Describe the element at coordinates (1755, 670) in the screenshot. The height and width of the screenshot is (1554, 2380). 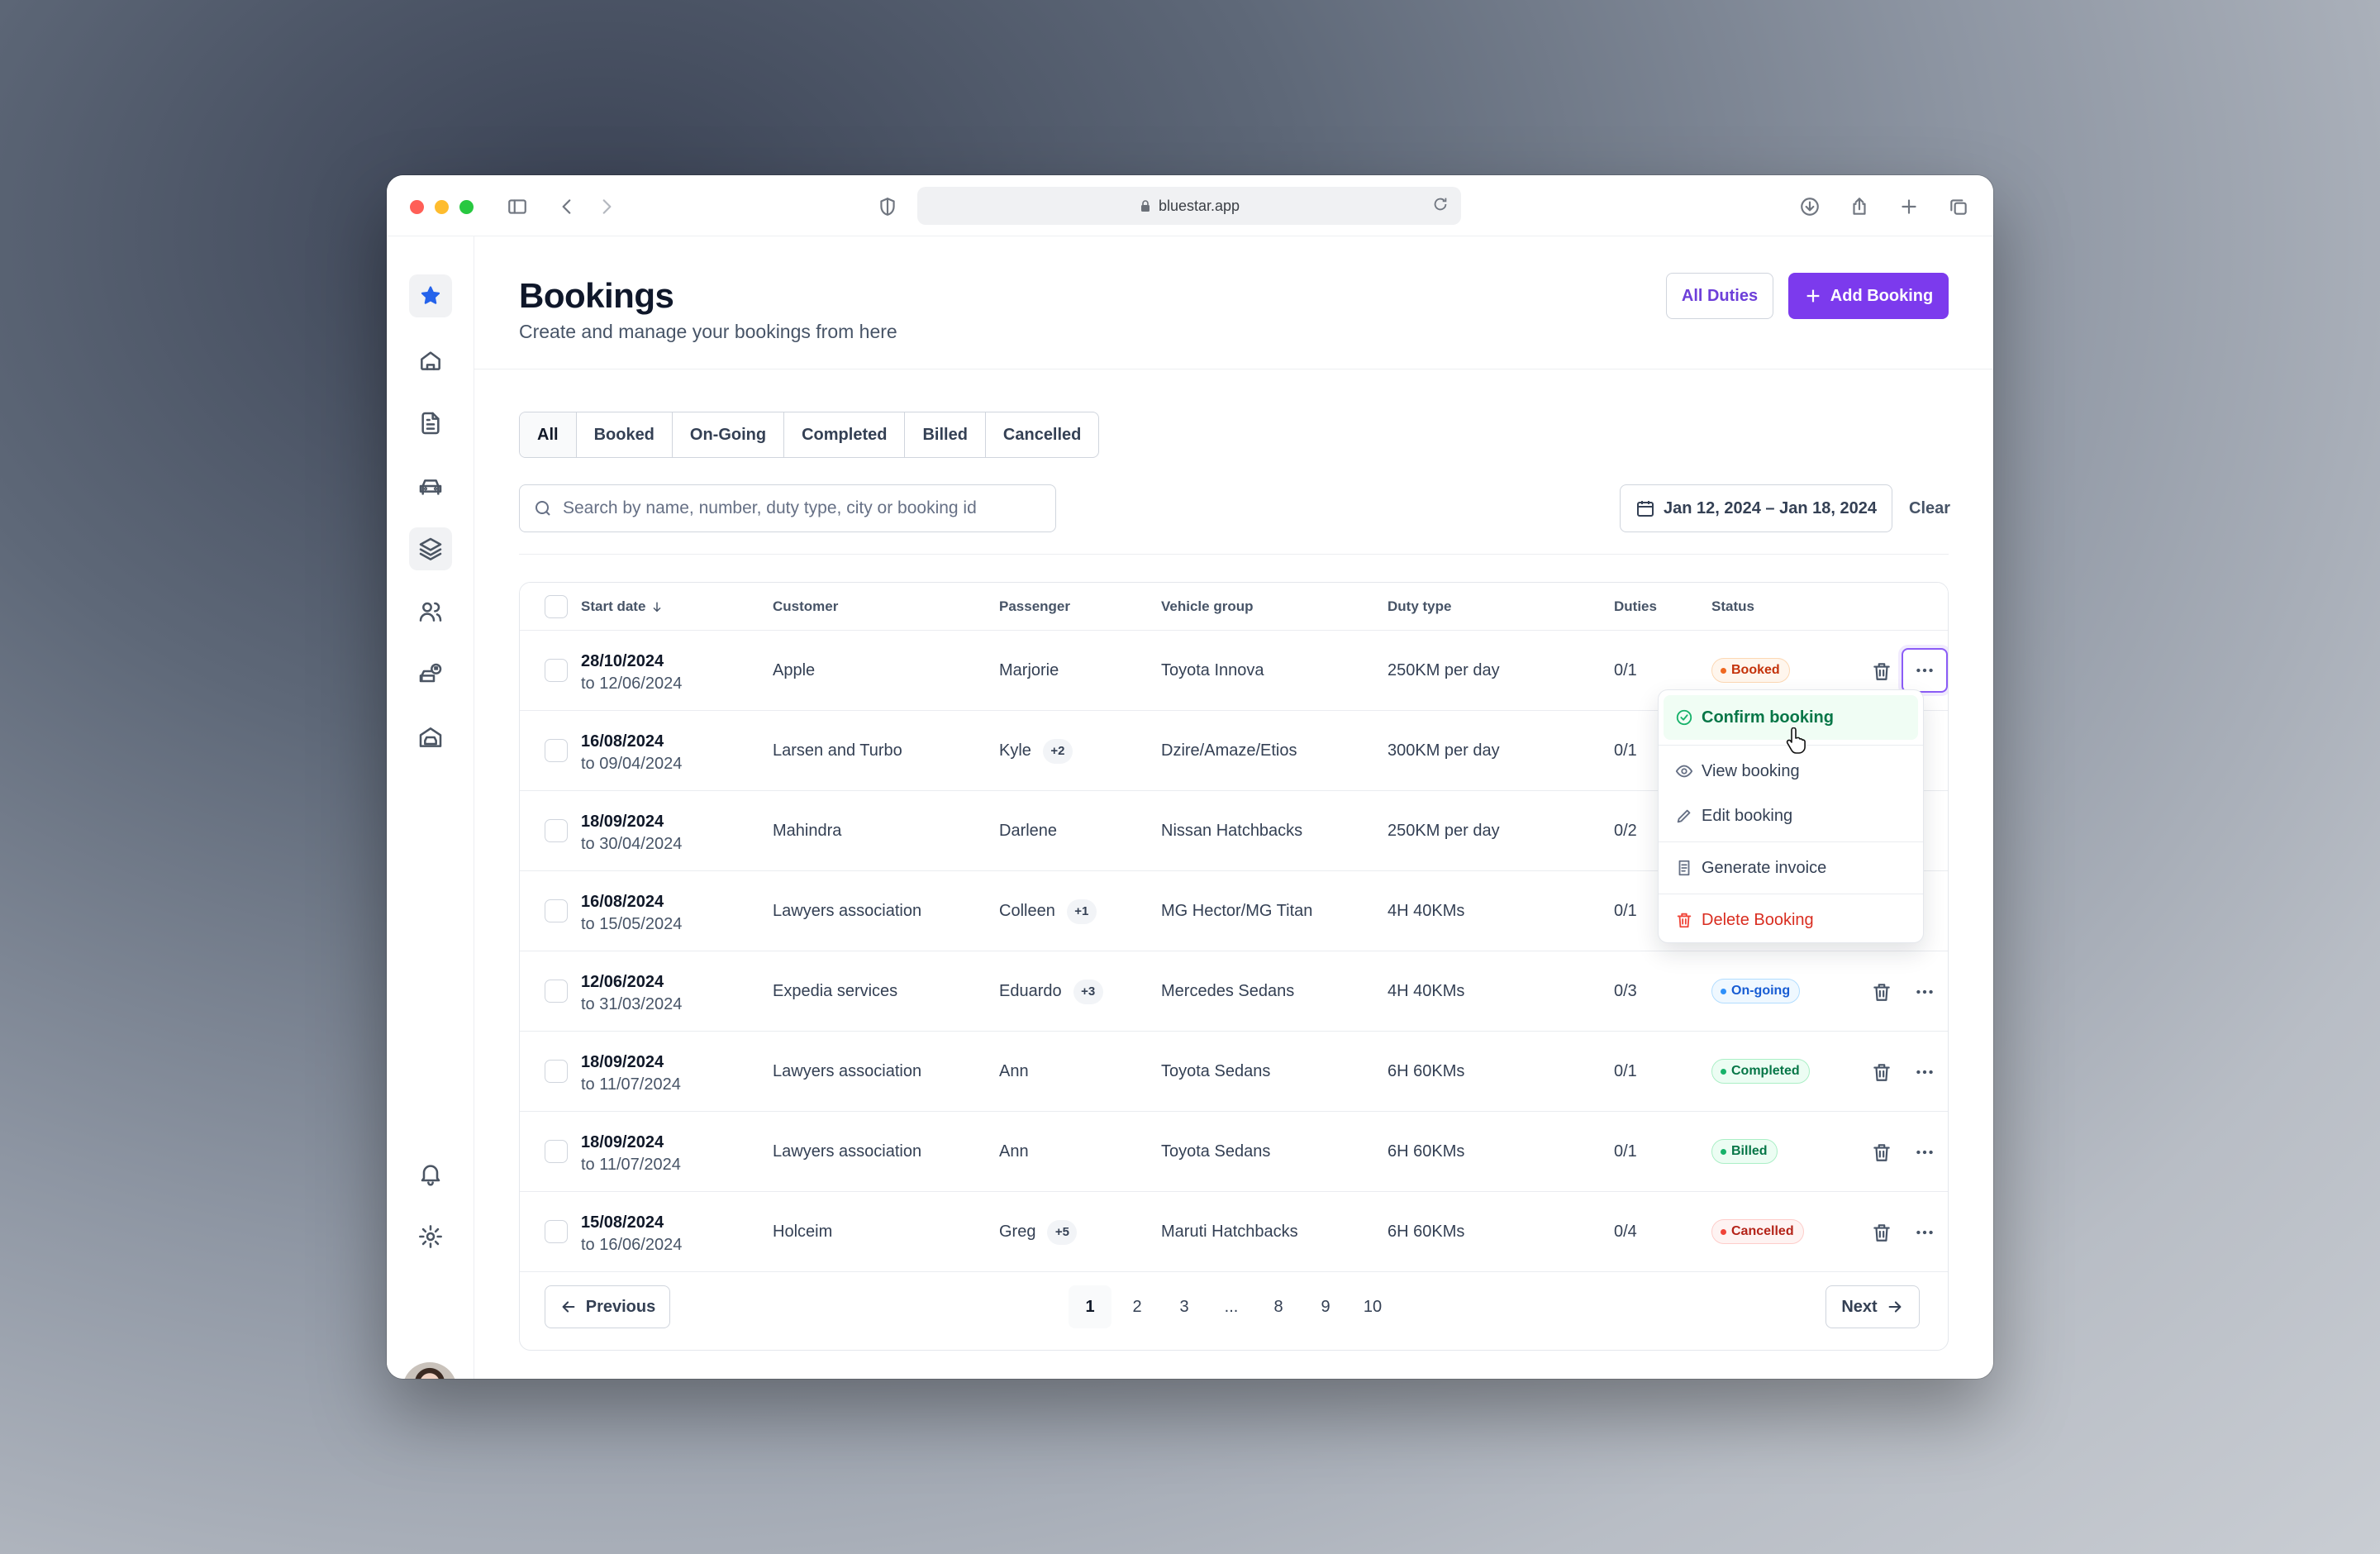
I see `status-label: Booked` at that location.